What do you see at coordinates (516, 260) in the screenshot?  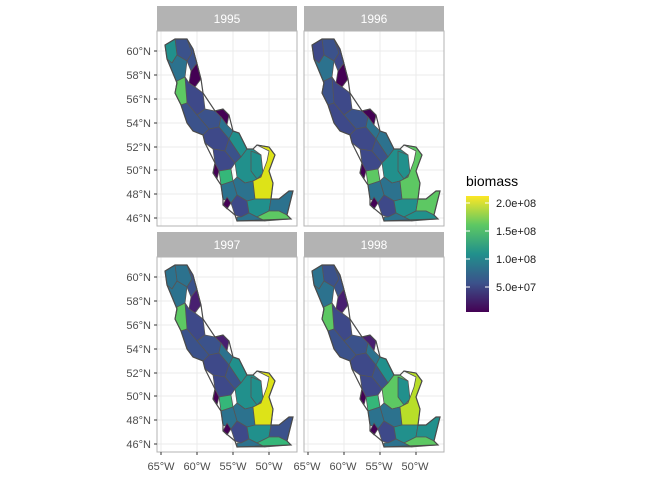 I see `legend-label: 1.0e+08` at bounding box center [516, 260].